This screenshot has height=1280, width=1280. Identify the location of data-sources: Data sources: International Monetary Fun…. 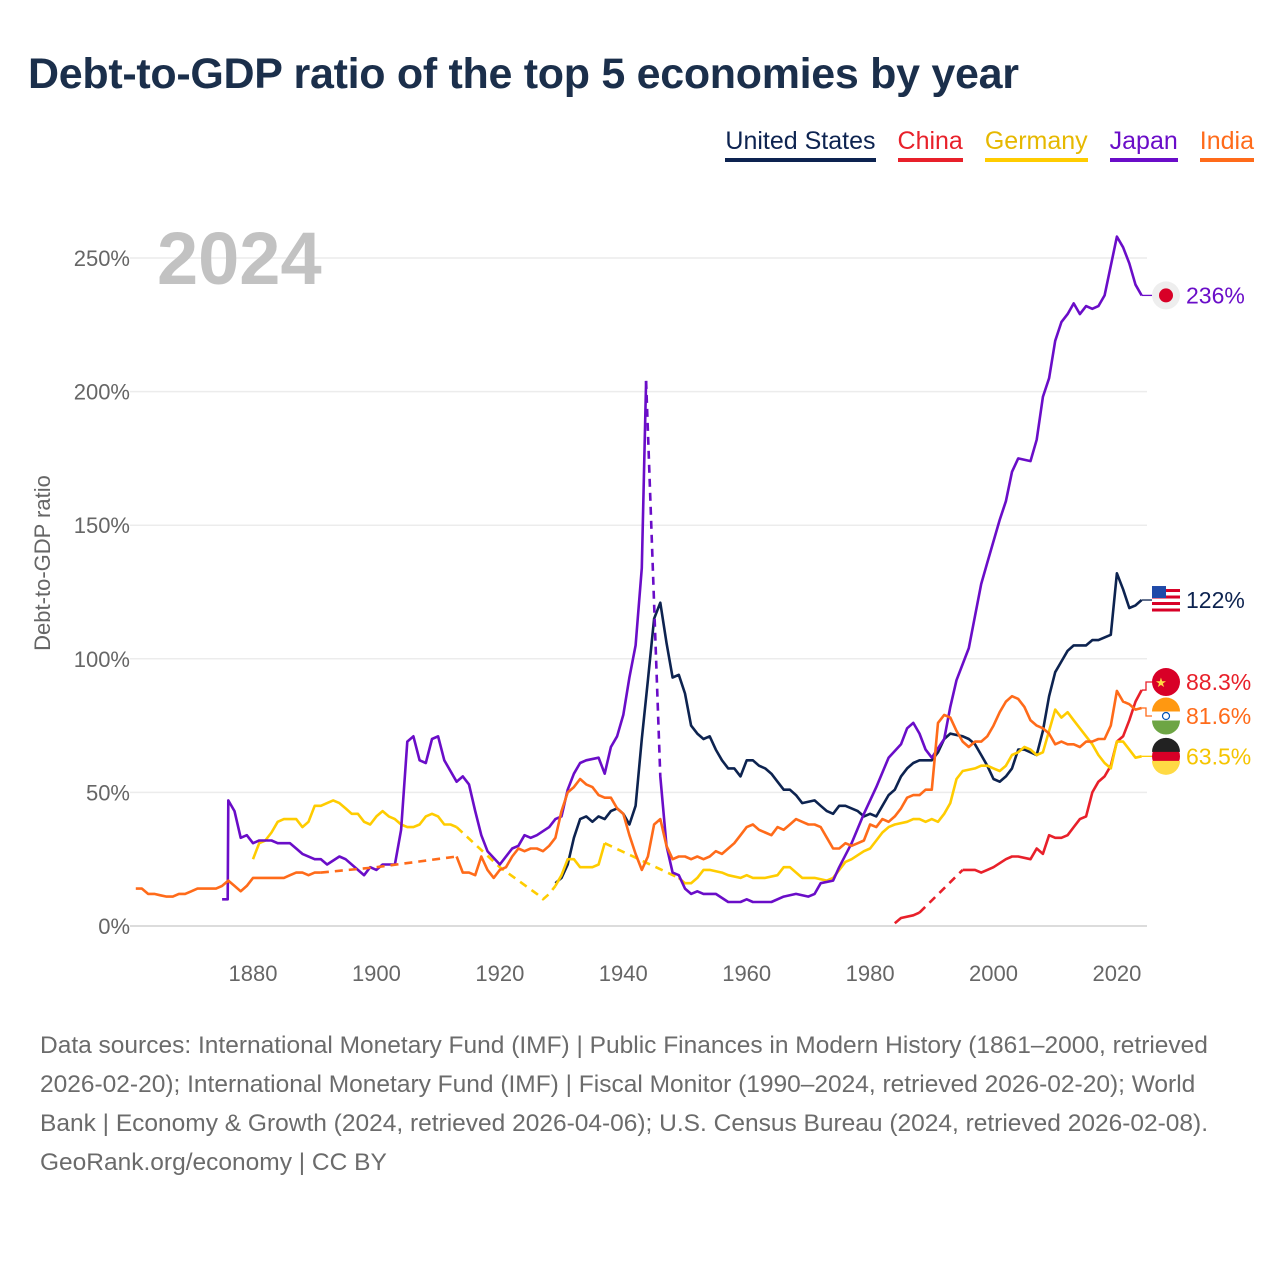
(624, 1084).